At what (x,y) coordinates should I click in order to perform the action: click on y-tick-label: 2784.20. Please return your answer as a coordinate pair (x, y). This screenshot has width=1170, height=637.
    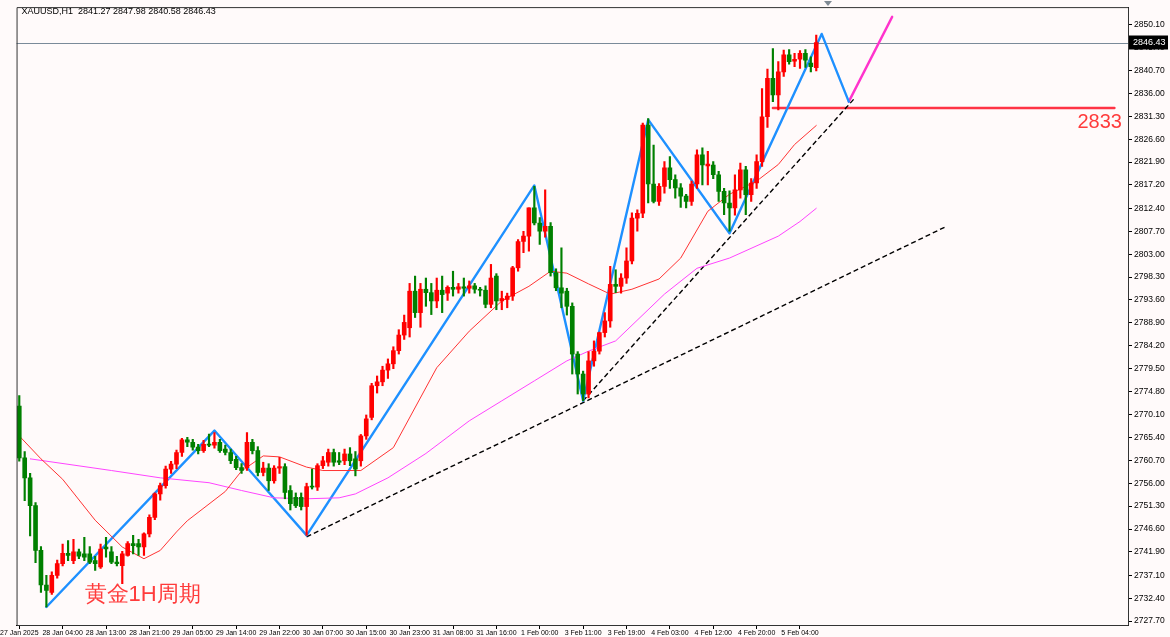
    Looking at the image, I should click on (1149, 345).